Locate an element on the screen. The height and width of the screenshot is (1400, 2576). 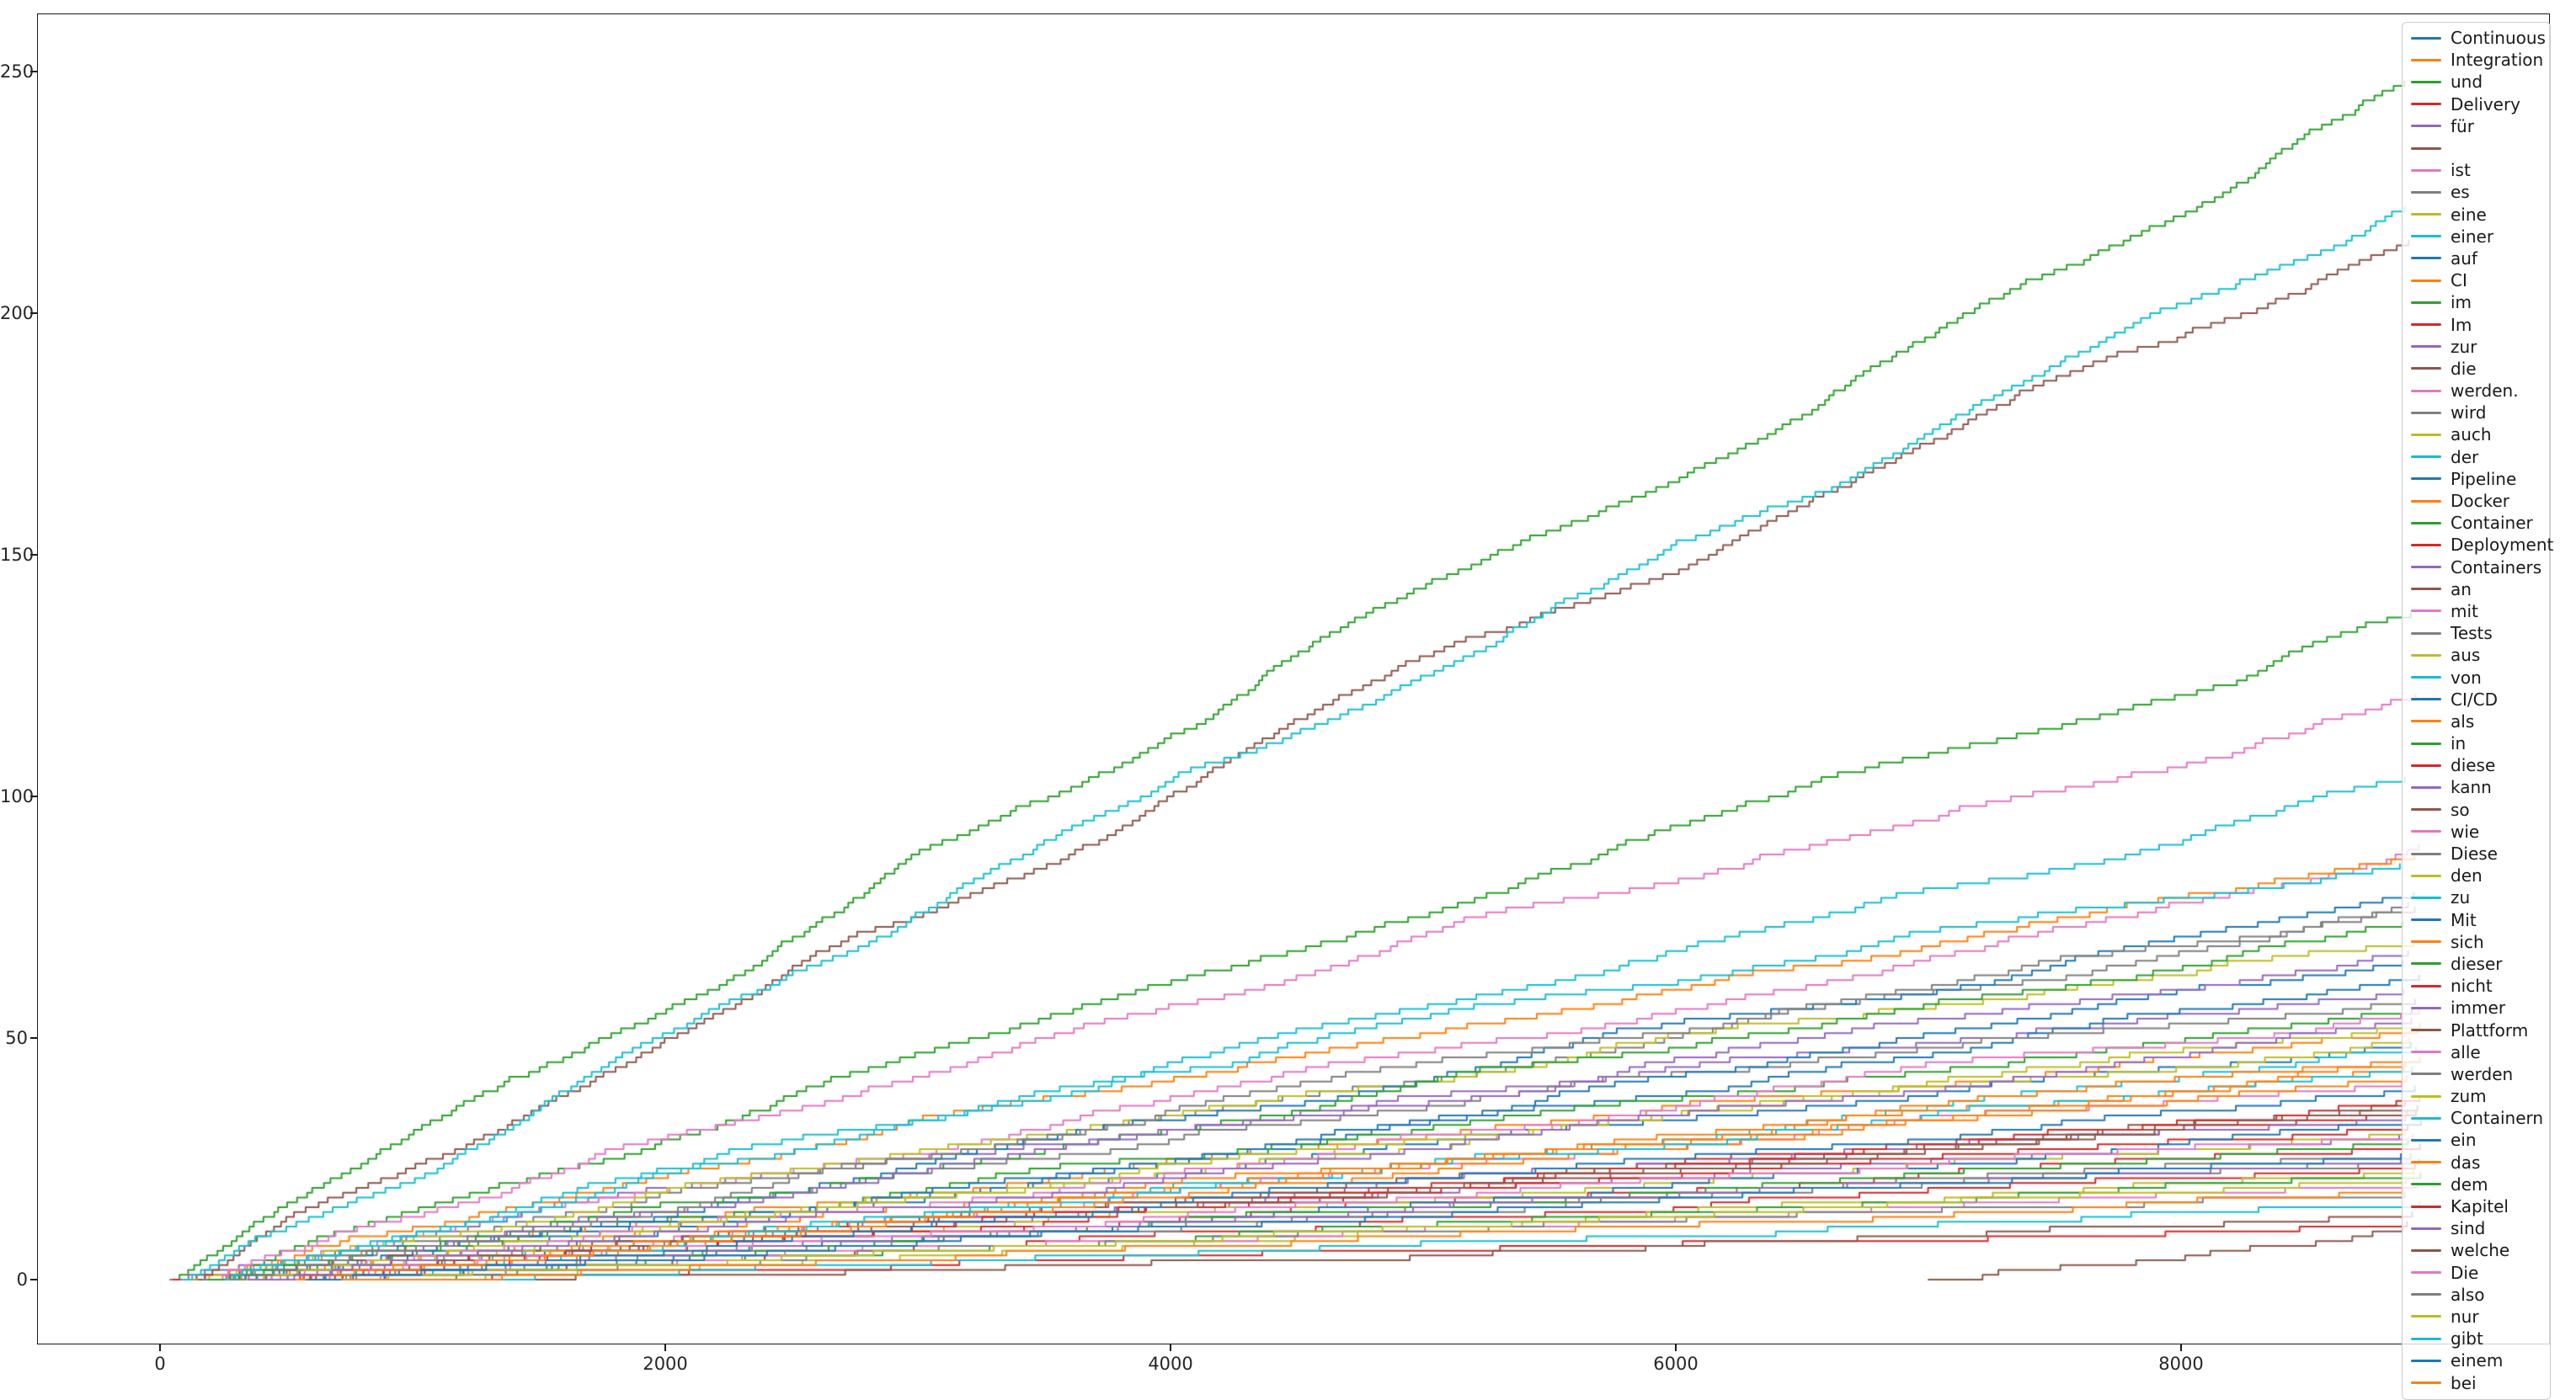
legend-label: das is located at coordinates (2466, 1162).